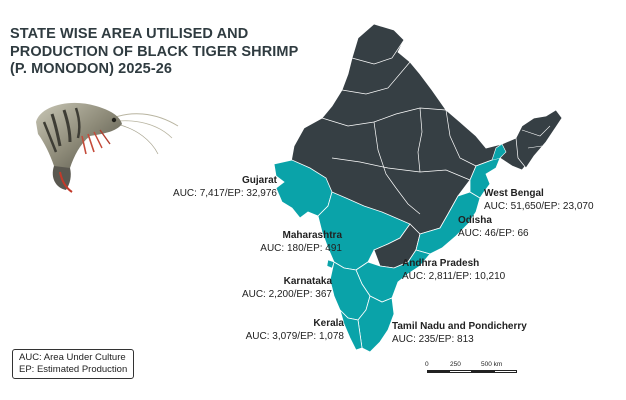 The width and height of the screenshot is (626, 400). I want to click on state-name-karnataka: Karnataka, so click(307, 281).